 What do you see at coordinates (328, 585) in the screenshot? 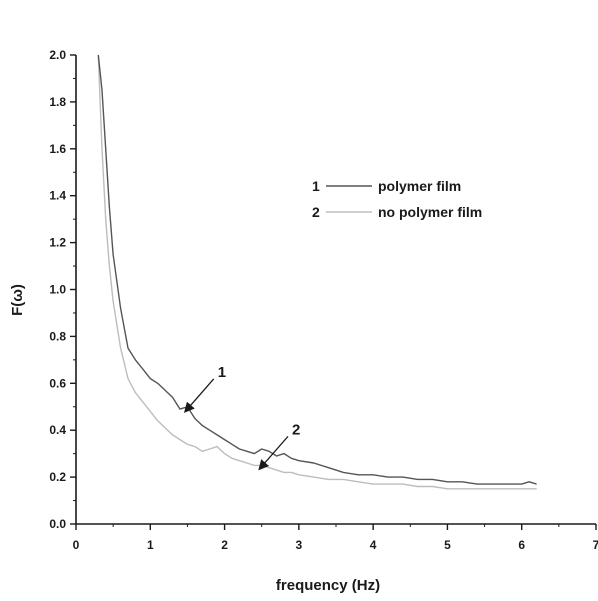
I see `x-axis-title: frequency (Hz)` at bounding box center [328, 585].